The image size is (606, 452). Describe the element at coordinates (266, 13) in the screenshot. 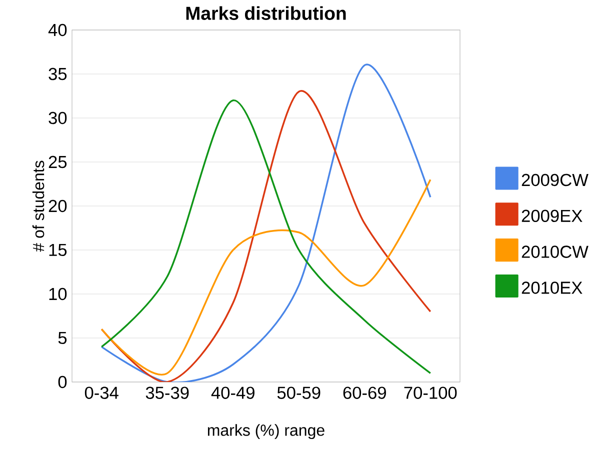

I see `chart-title: Marks distribution` at that location.